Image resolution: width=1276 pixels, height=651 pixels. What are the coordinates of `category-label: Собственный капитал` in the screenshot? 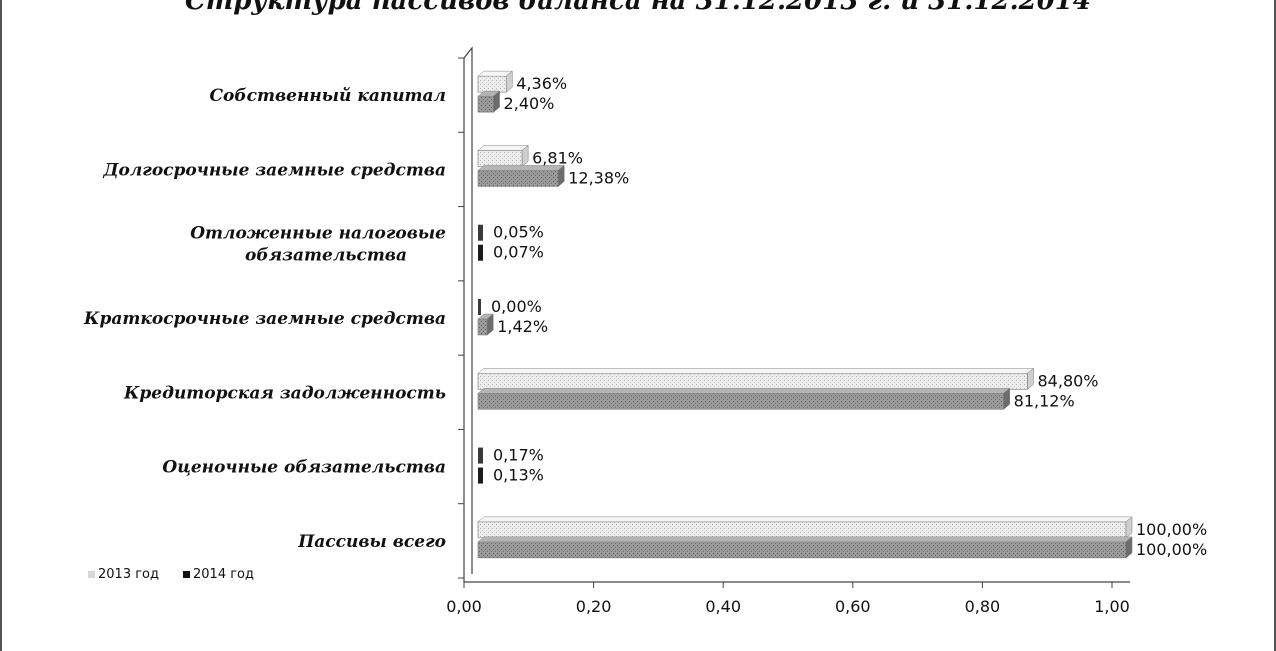 It's located at (327, 96).